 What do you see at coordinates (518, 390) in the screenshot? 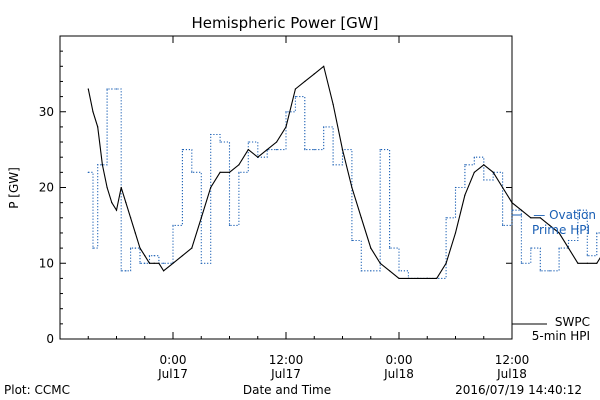
I see `footer-timestamp: 2016/07/19 14:40:12` at bounding box center [518, 390].